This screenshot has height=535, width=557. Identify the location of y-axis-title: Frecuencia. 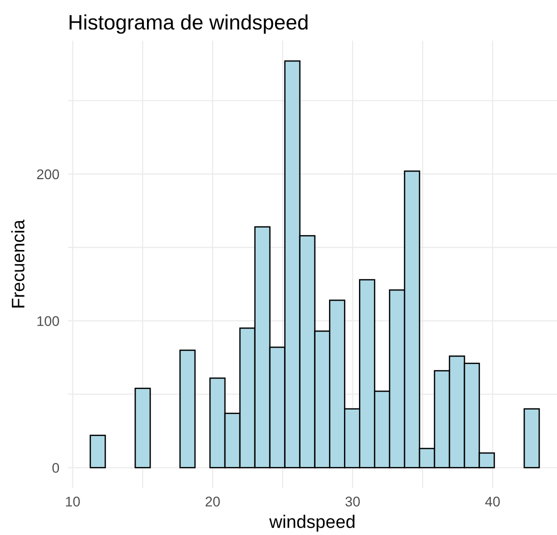
(17, 264).